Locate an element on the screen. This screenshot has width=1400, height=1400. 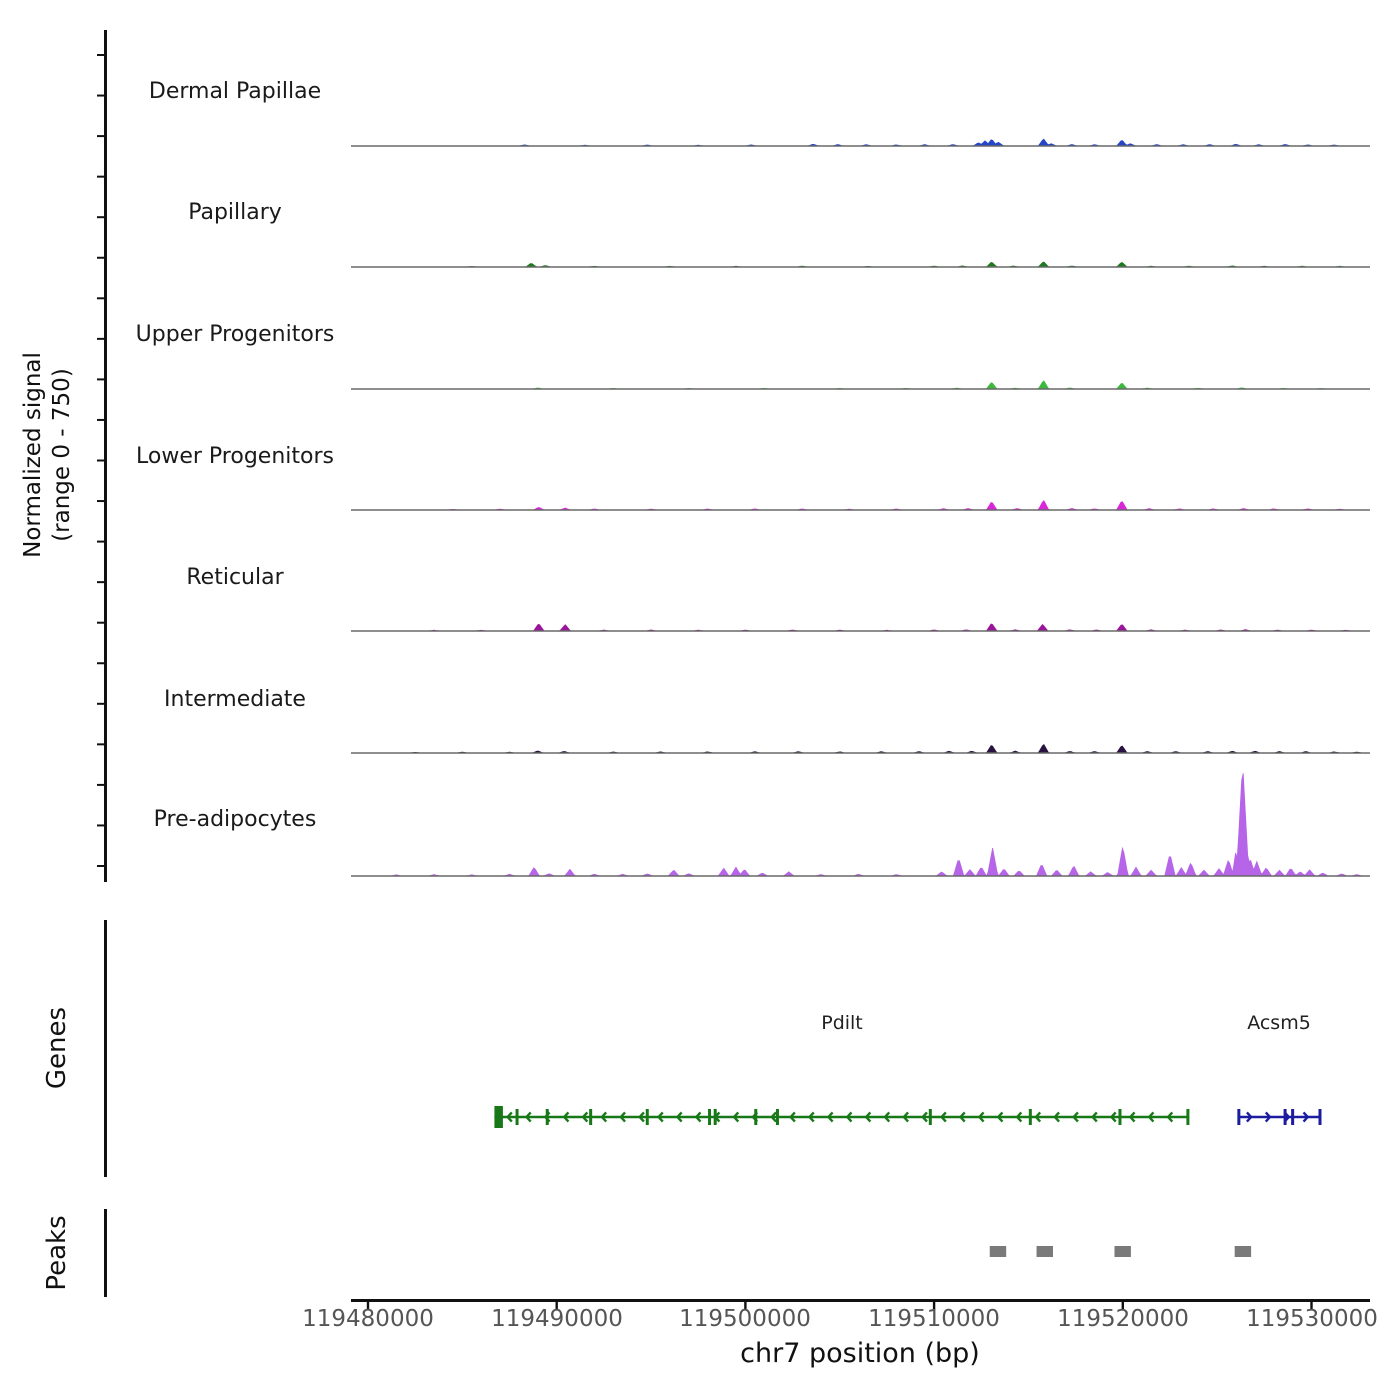
genes-section-label: Genes is located at coordinates (57, 1048).